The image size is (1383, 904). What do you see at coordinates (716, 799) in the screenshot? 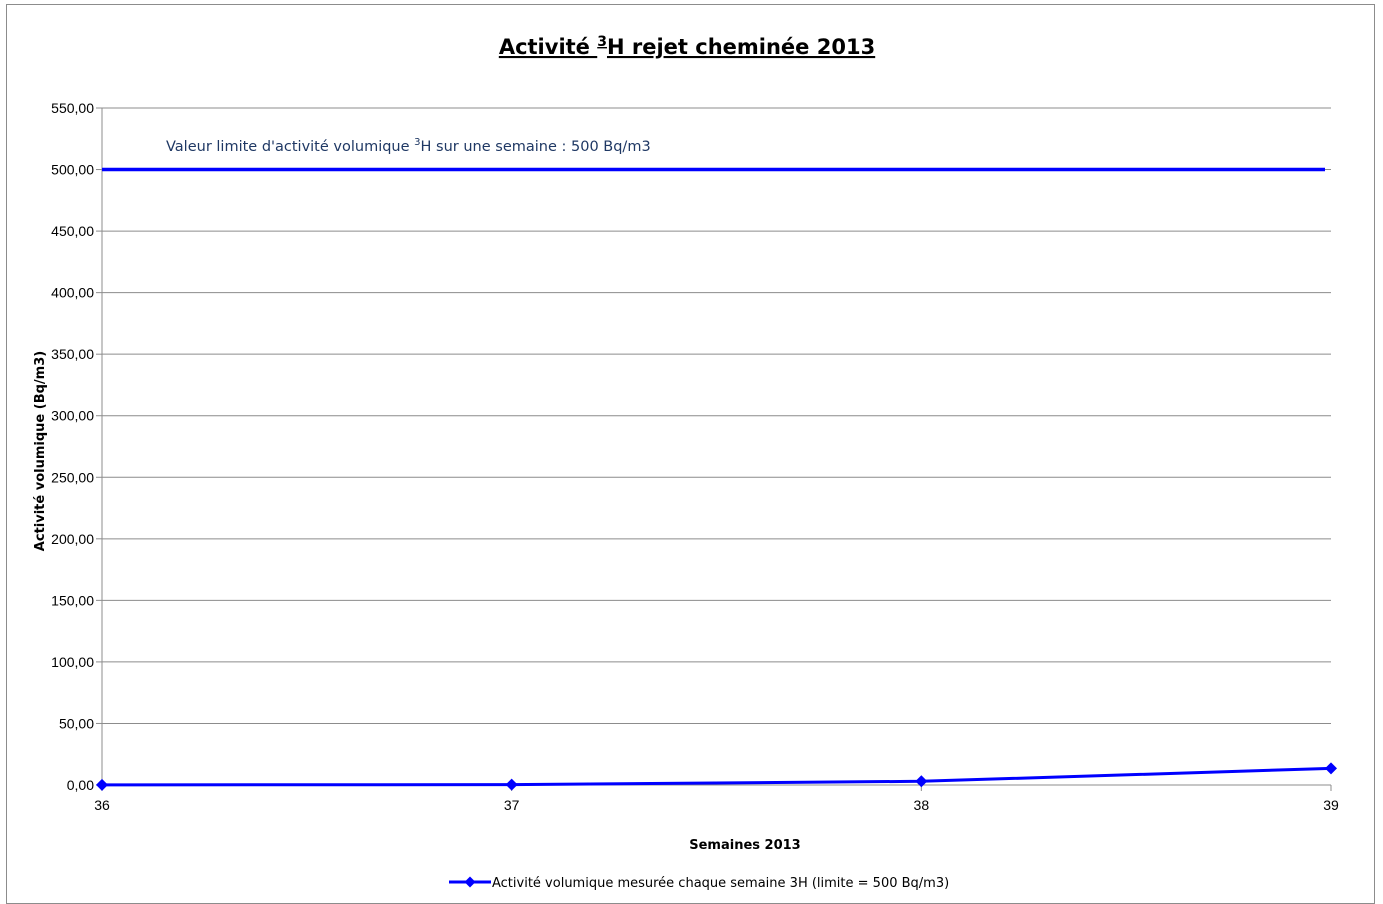
I see `x-tick-labels: 36 37 38 39` at bounding box center [716, 799].